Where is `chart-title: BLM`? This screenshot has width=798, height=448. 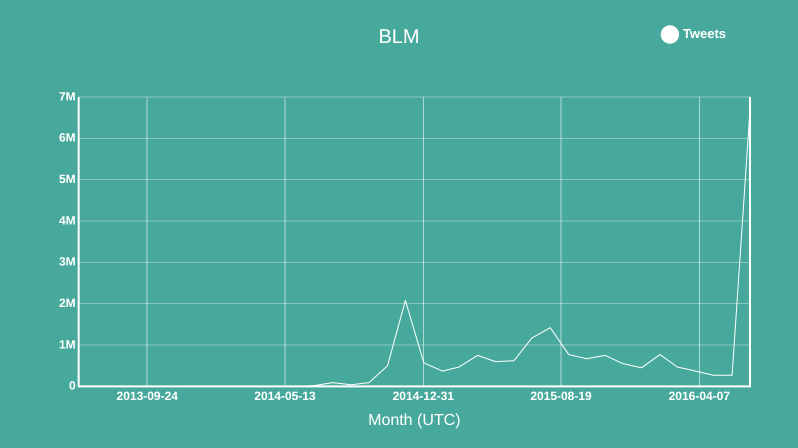 chart-title: BLM is located at coordinates (399, 37).